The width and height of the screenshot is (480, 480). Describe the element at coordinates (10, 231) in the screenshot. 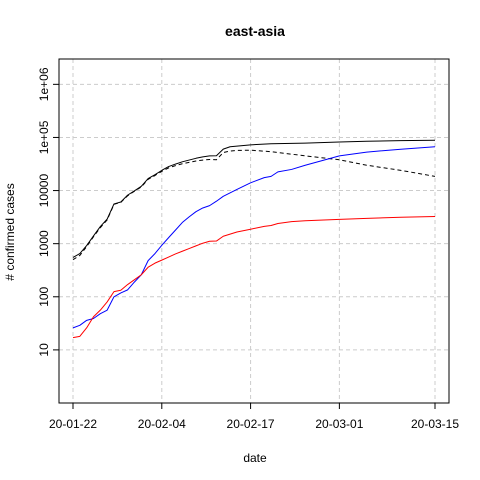

I see `y-axis-label: # confirmed cases` at that location.